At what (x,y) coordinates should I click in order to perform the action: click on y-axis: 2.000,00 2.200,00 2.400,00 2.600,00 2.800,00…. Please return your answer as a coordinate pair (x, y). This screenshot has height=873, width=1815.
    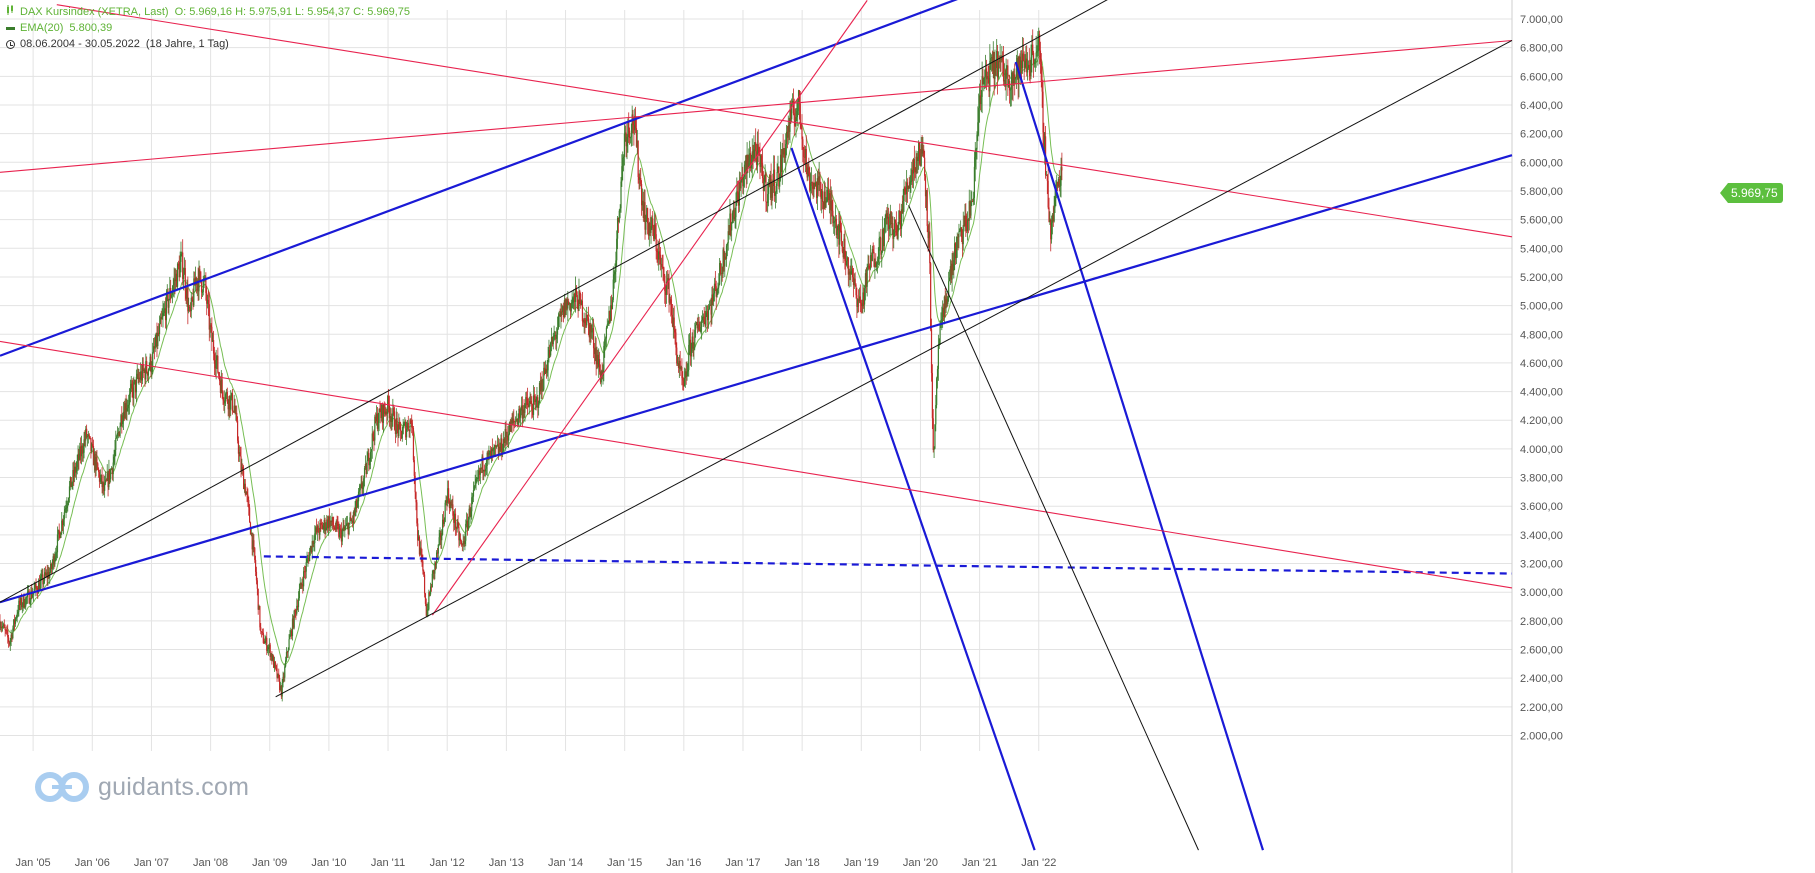
    Looking at the image, I should click on (1541, 378).